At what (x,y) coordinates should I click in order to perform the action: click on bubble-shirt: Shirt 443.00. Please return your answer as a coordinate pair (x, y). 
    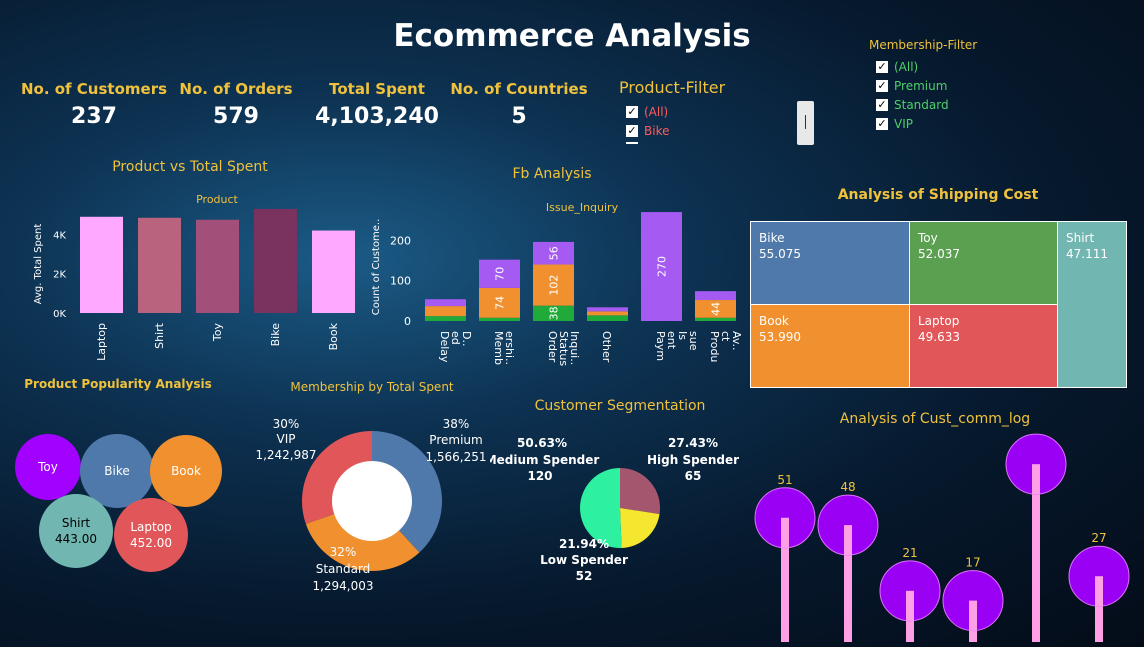
    Looking at the image, I should click on (76, 531).